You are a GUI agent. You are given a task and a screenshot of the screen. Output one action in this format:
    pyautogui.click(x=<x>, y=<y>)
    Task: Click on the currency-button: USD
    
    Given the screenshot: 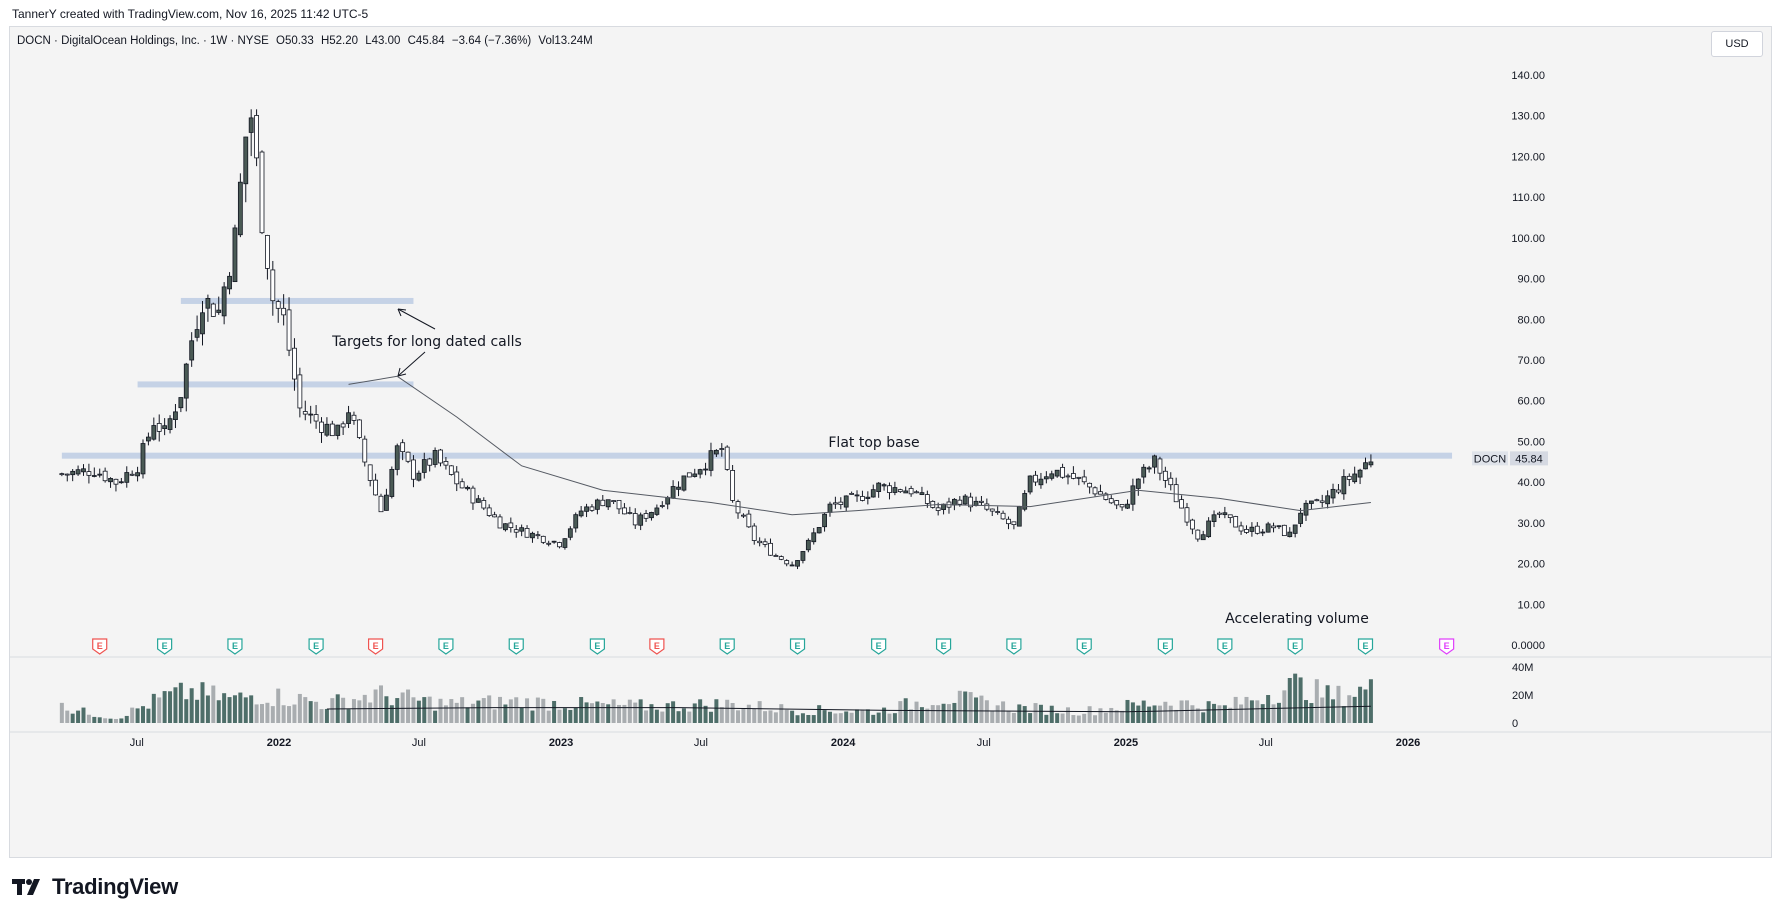 What is the action you would take?
    pyautogui.click(x=1737, y=44)
    